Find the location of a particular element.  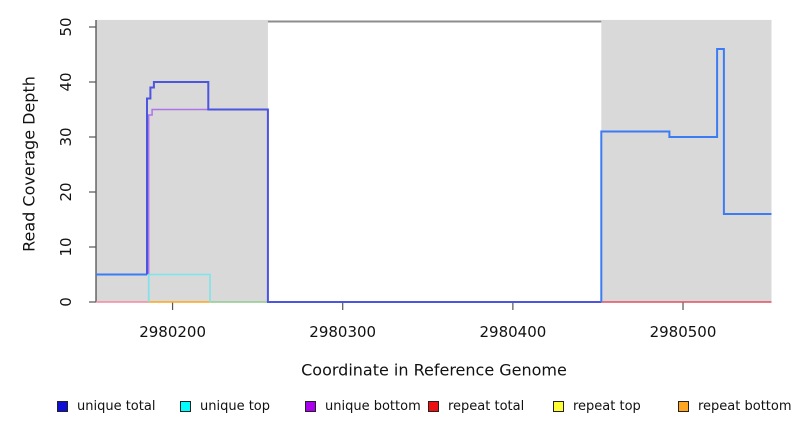

legend-label: repeat top is located at coordinates (607, 406).